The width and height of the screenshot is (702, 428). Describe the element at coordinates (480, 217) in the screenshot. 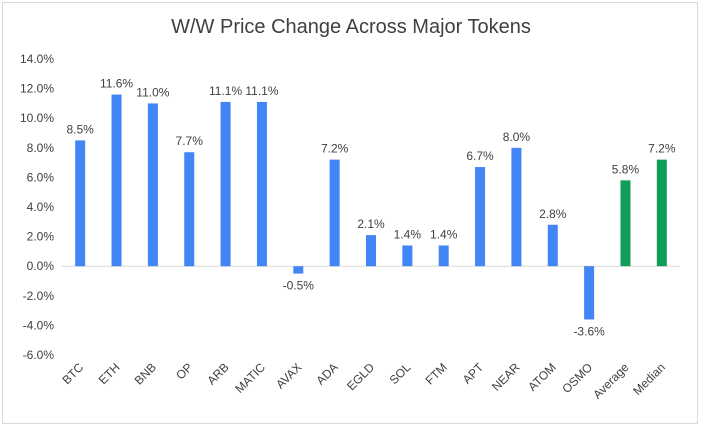

I see `bar-apt` at that location.